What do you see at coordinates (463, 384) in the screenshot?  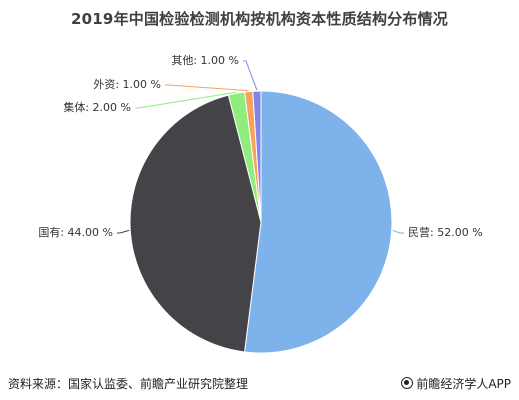 I see `brand-name: 前瞻经济学人APP` at bounding box center [463, 384].